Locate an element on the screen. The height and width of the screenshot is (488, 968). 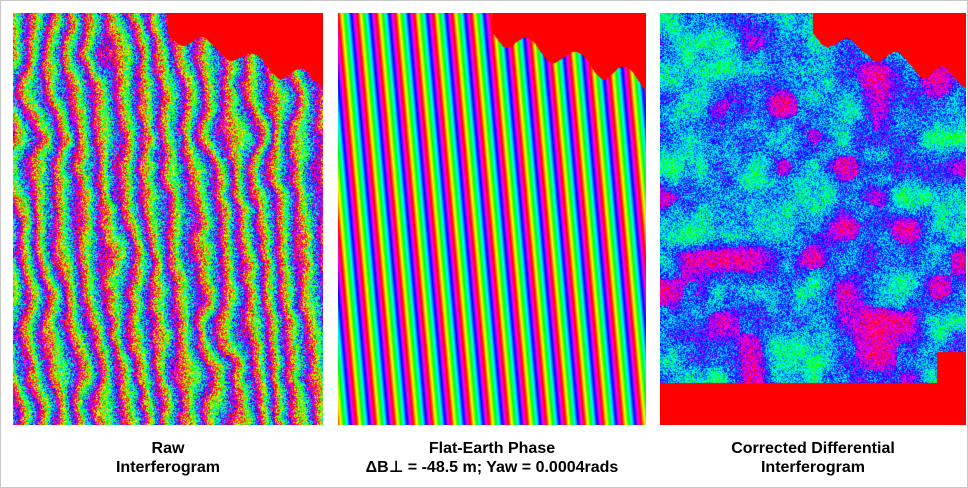
corrected-caption-line2: Interferogram is located at coordinates (813, 467).